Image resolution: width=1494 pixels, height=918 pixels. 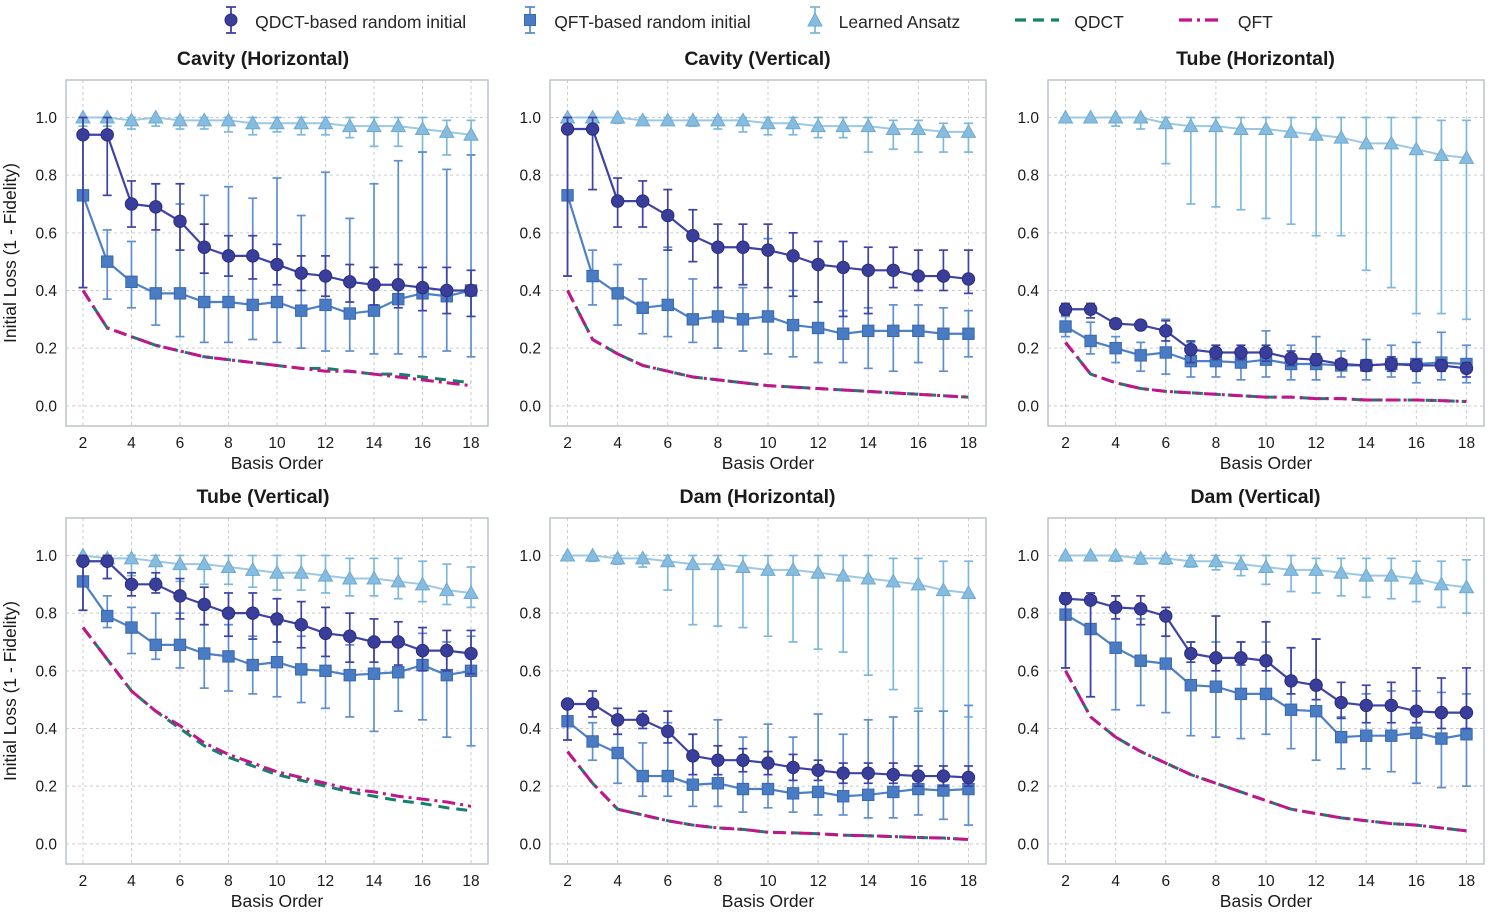 I want to click on dashed-line-icon, so click(x=1037, y=22).